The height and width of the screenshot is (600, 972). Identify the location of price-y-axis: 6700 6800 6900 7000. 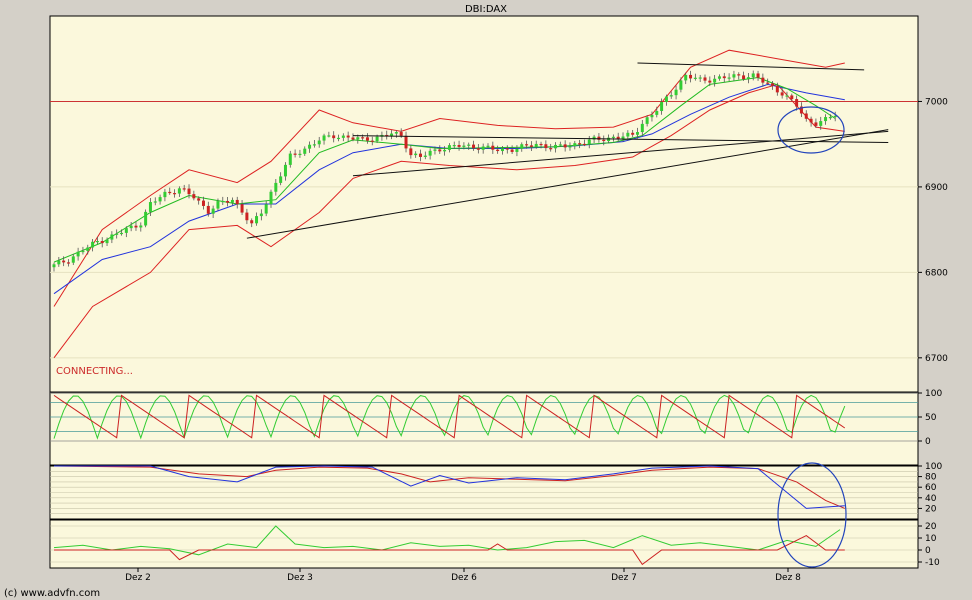
(933, 230).